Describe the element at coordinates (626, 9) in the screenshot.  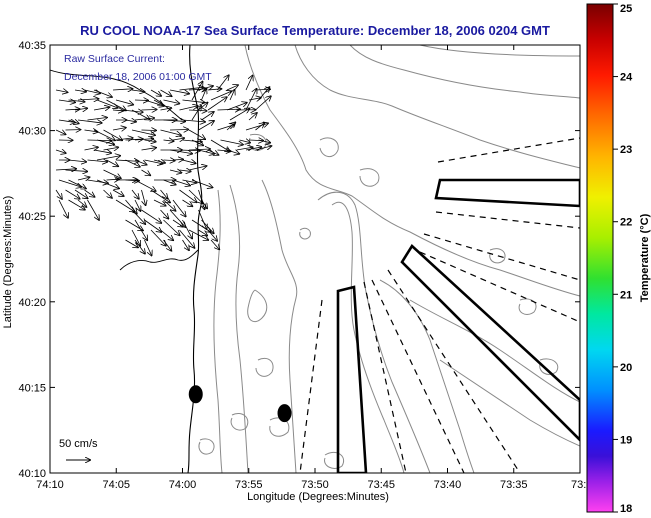
I see `colorbar-tick-label: 25` at that location.